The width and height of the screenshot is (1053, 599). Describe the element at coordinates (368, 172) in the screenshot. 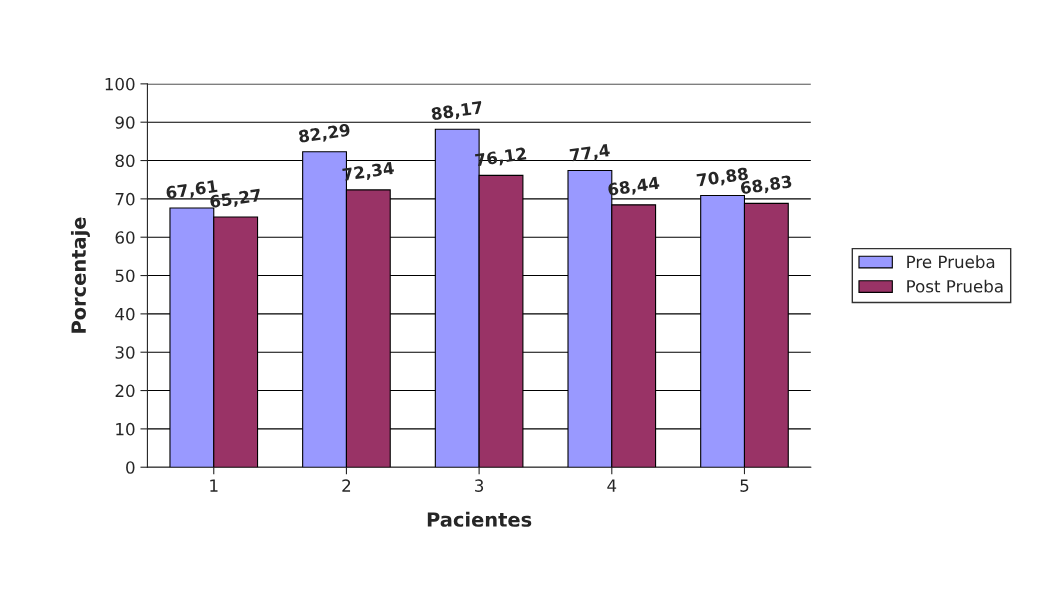

I see `data-label: 72,34` at that location.